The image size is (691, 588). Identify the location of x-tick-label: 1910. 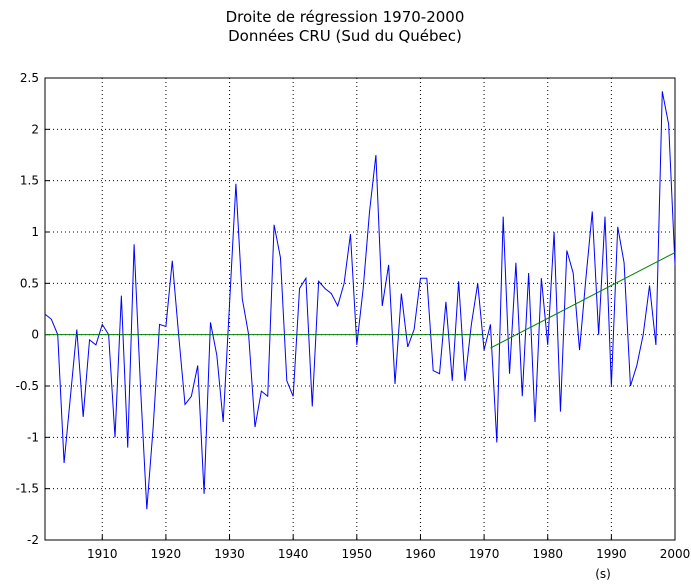
(102, 554).